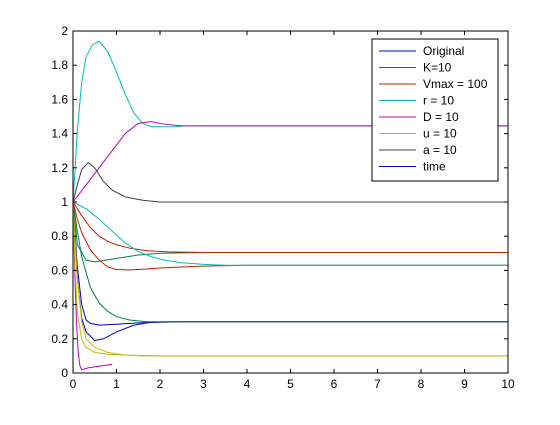 This screenshot has width=560, height=425. What do you see at coordinates (64, 373) in the screenshot?
I see `y-tick-label: 0` at bounding box center [64, 373].